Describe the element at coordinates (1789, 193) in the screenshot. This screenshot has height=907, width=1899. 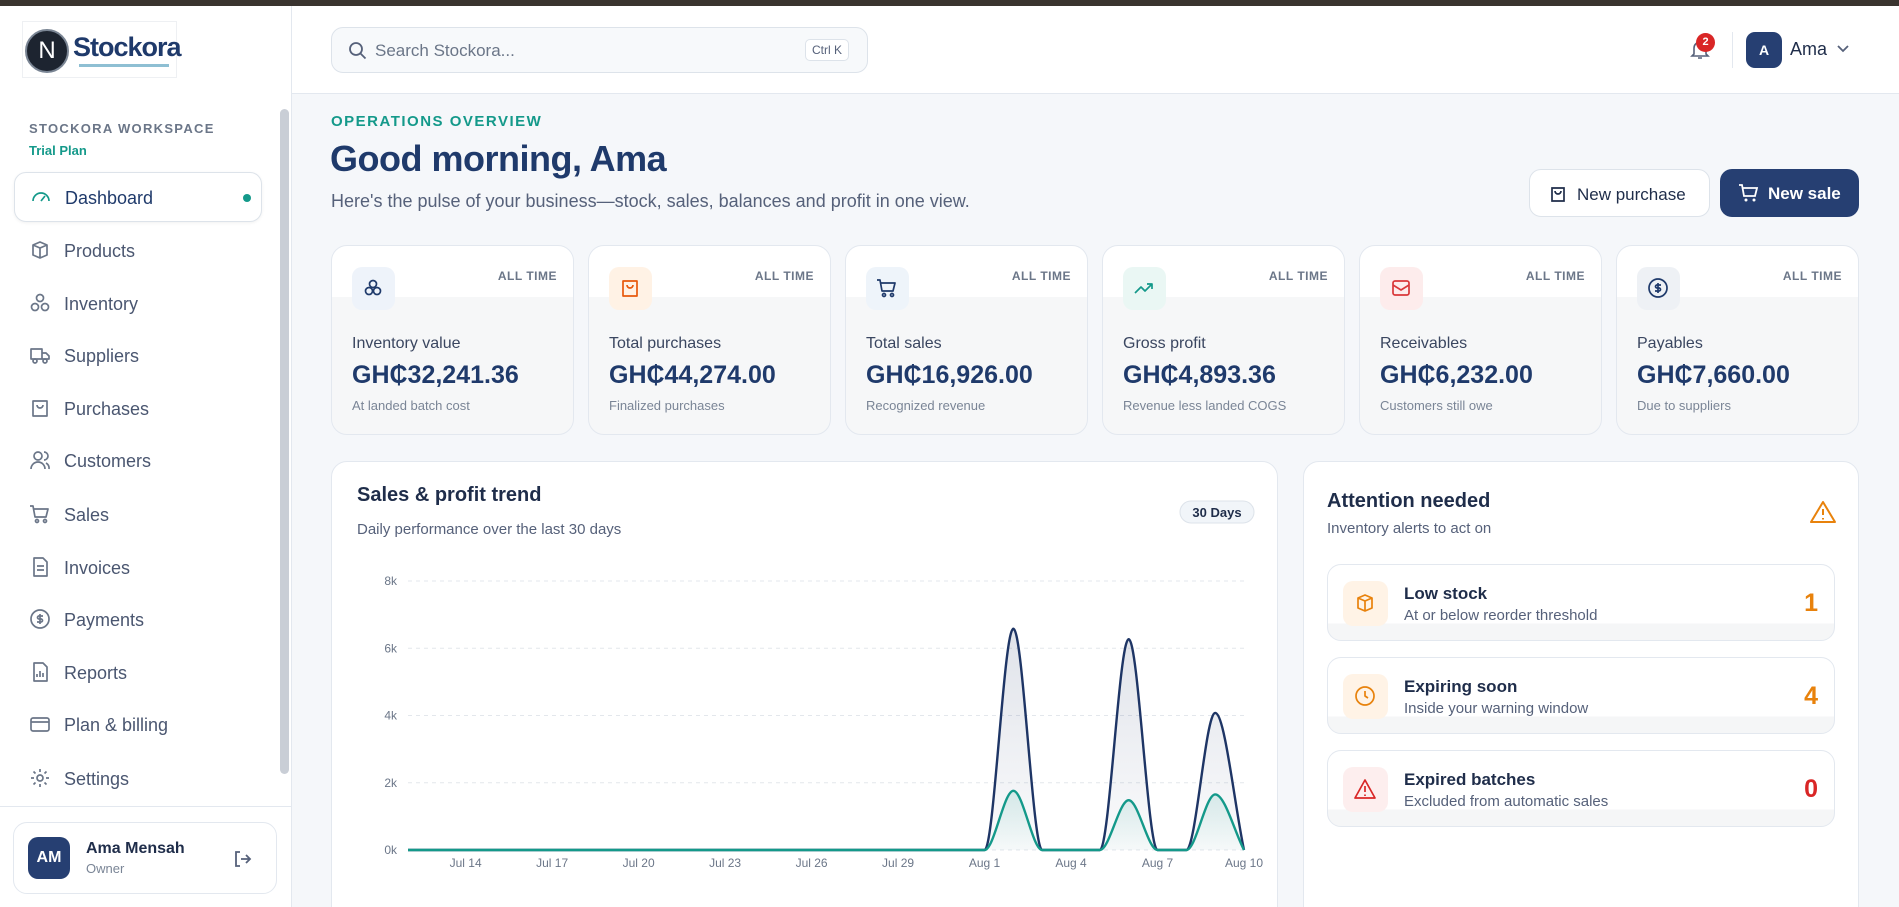
I see `new-sale-button: New sale` at that location.